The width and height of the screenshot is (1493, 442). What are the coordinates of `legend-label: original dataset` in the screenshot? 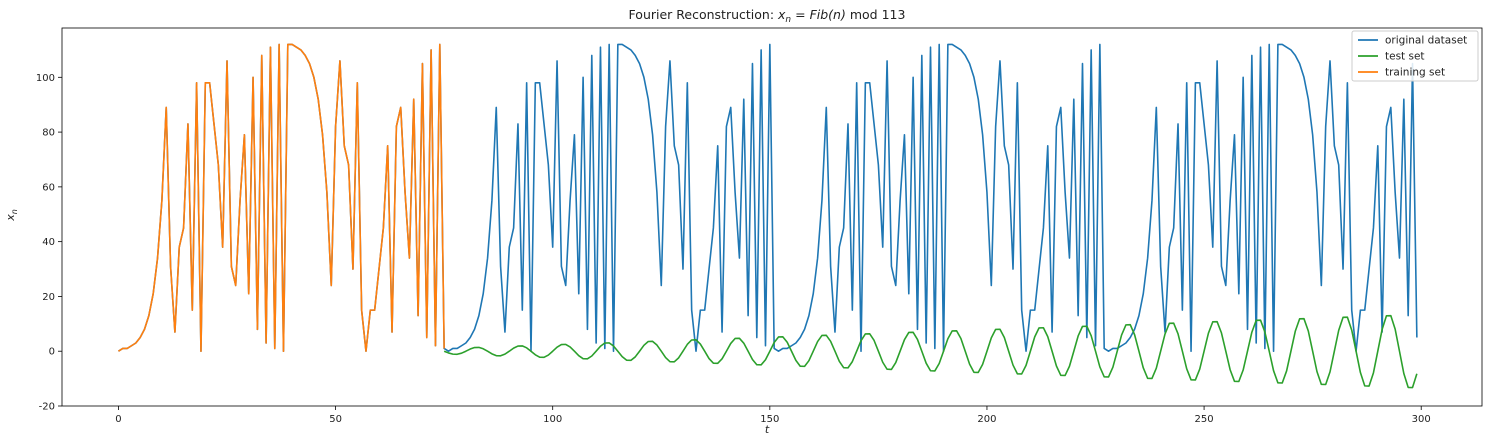 It's located at (1426, 41).